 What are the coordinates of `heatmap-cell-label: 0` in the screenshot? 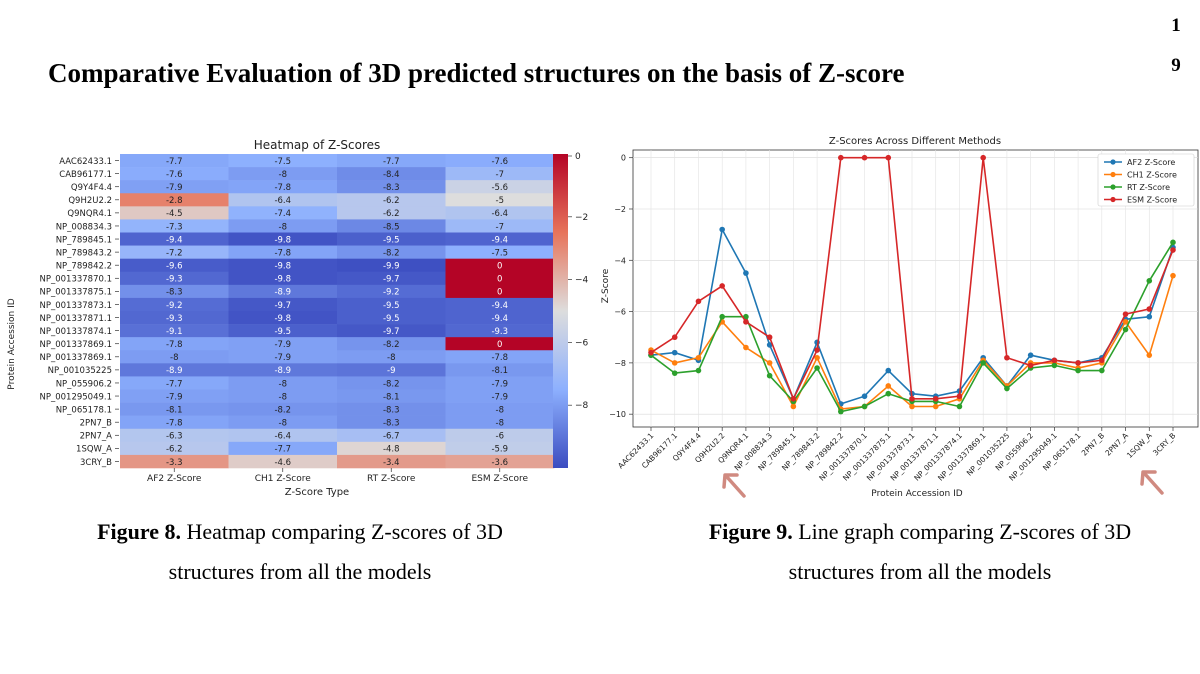 It's located at (499, 293).